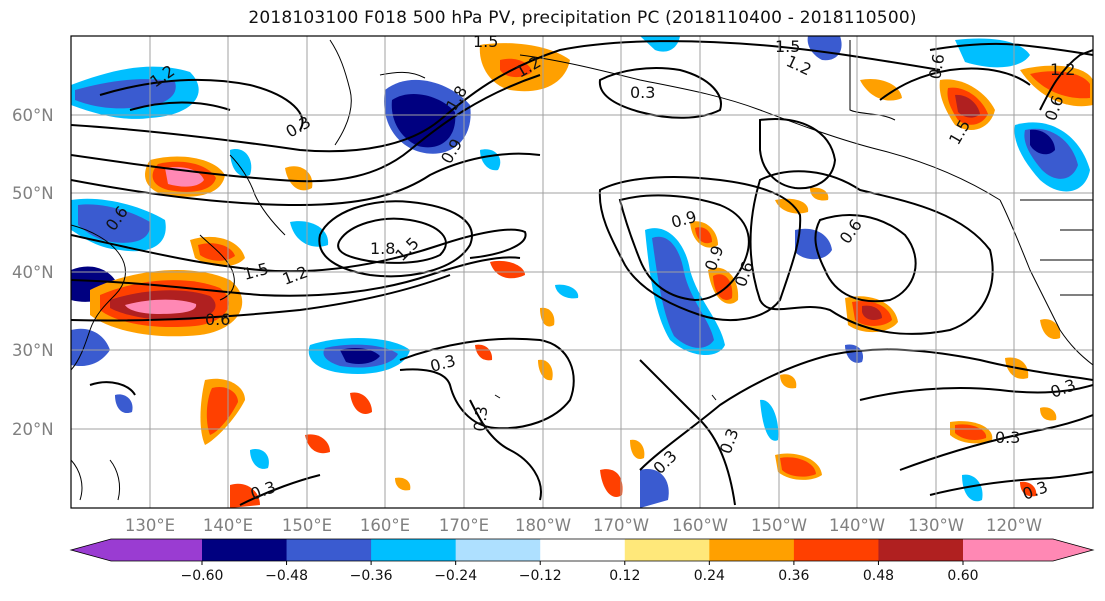 The width and height of the screenshot is (1105, 601). What do you see at coordinates (793, 576) in the screenshot?
I see `colorbar-tick-label: 0.36` at bounding box center [793, 576].